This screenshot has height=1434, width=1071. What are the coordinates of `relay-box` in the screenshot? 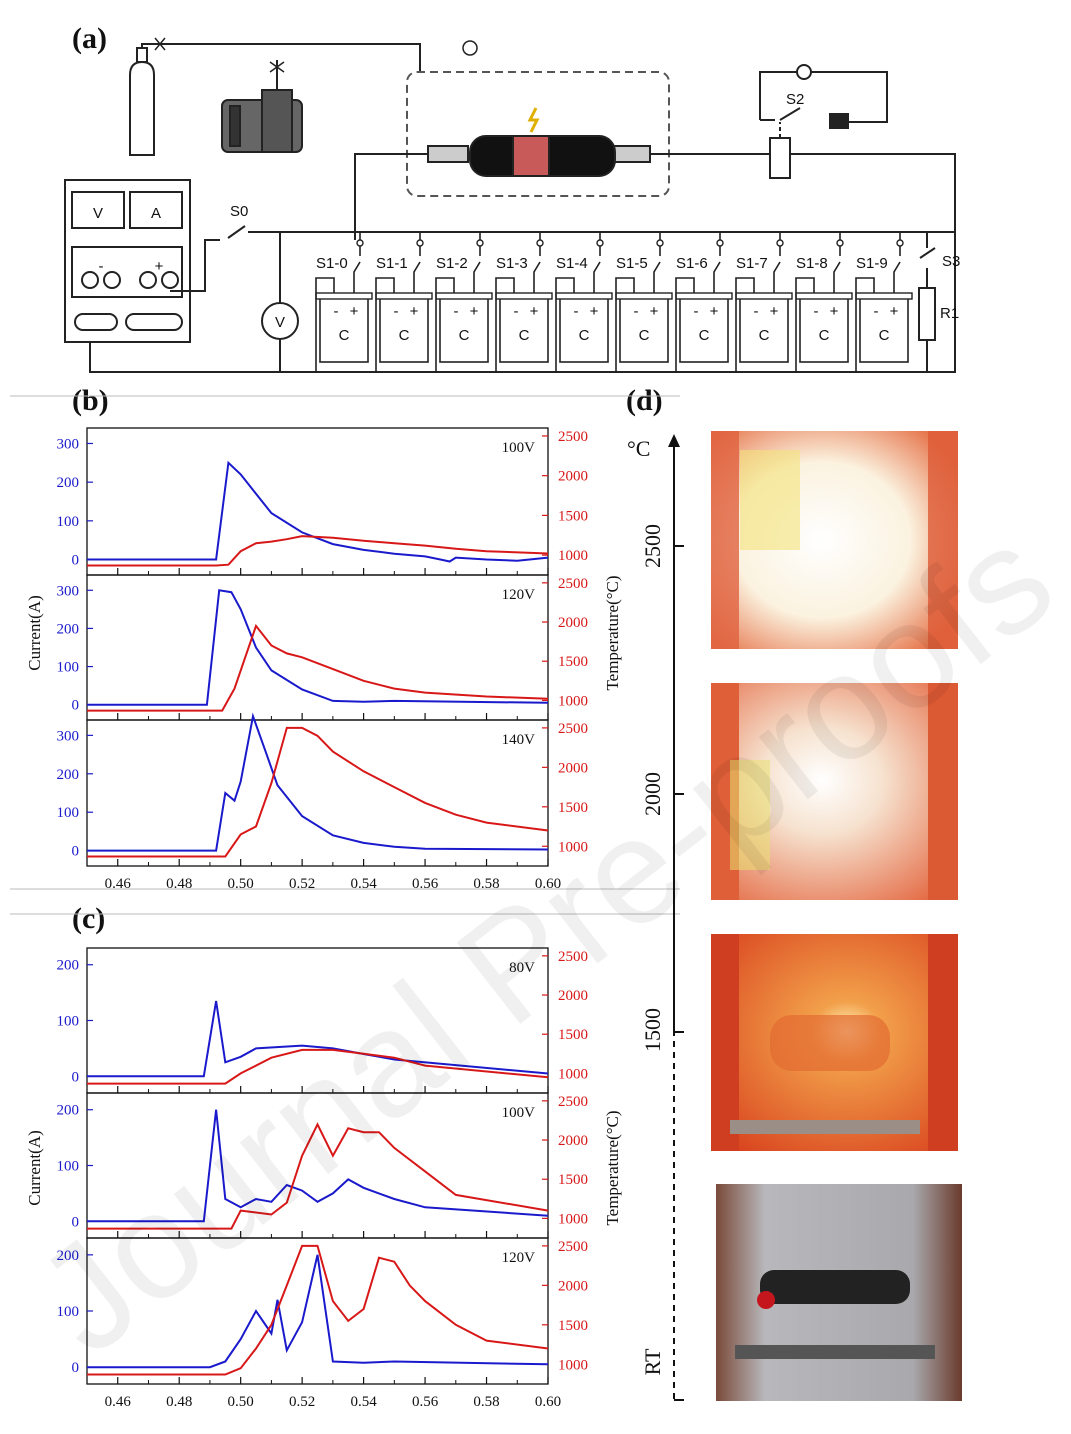 It's located at (780, 158).